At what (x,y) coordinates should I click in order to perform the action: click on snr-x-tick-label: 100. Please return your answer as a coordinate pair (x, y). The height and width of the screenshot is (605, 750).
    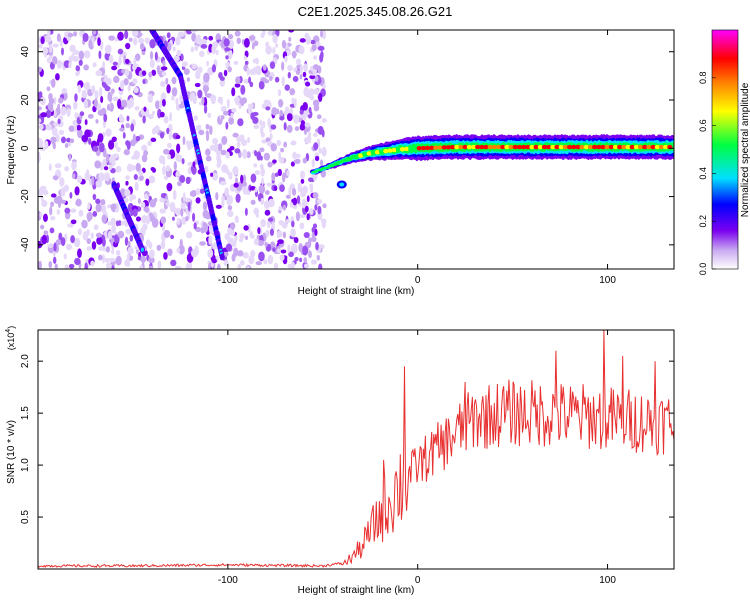
    Looking at the image, I should click on (607, 580).